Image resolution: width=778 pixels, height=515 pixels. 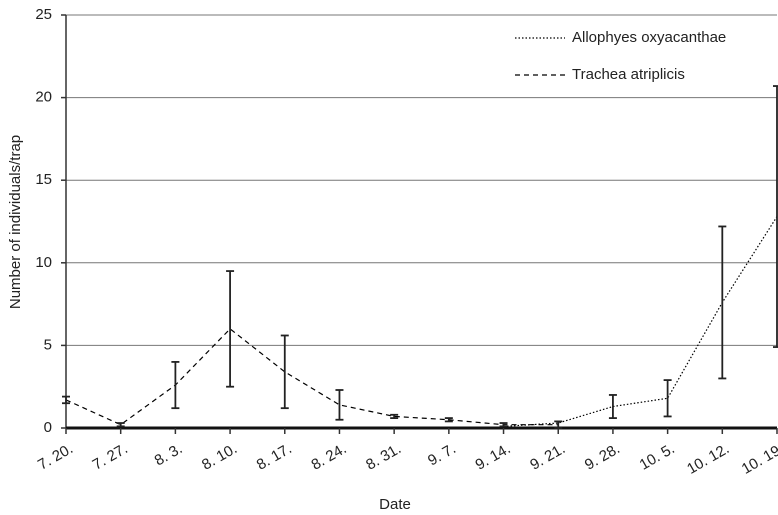 What do you see at coordinates (442, 454) in the screenshot?
I see `x-tick-label: 9. 7.` at bounding box center [442, 454].